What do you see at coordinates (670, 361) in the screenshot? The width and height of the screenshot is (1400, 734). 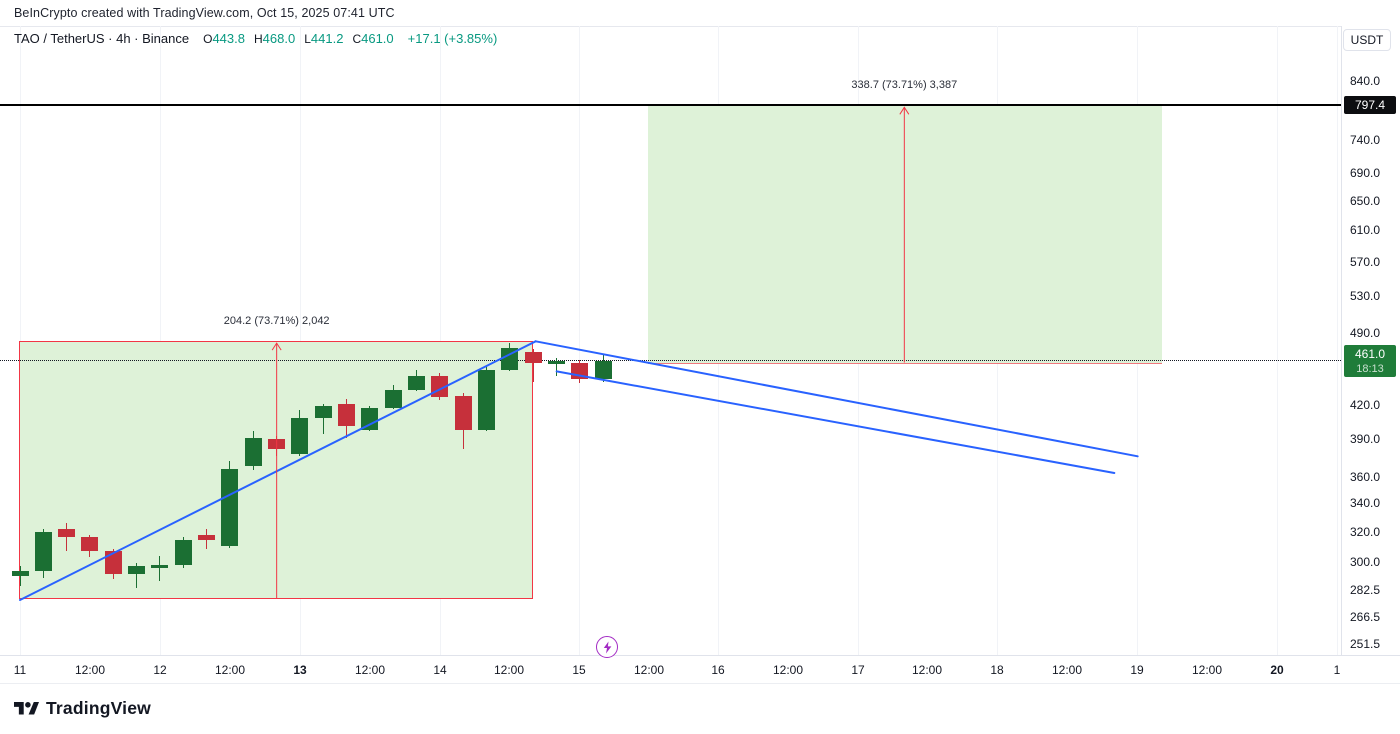 I see `current-price-dotted-line` at bounding box center [670, 361].